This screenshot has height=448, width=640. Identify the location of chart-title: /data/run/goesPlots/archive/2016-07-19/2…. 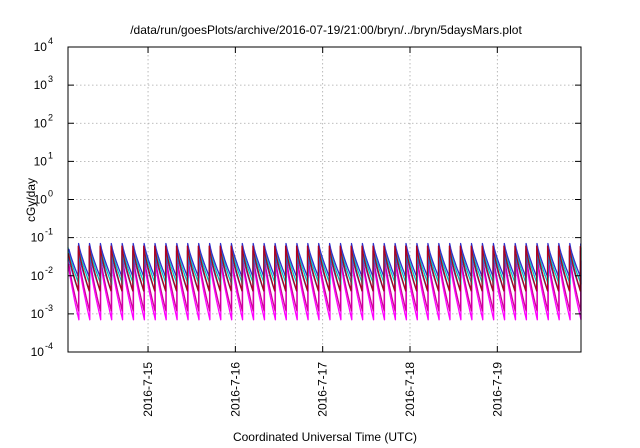
(326, 30).